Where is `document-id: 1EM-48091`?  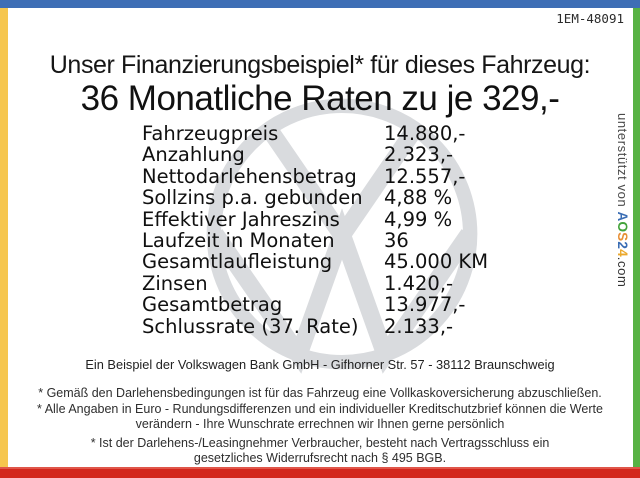 document-id: 1EM-48091 is located at coordinates (590, 18).